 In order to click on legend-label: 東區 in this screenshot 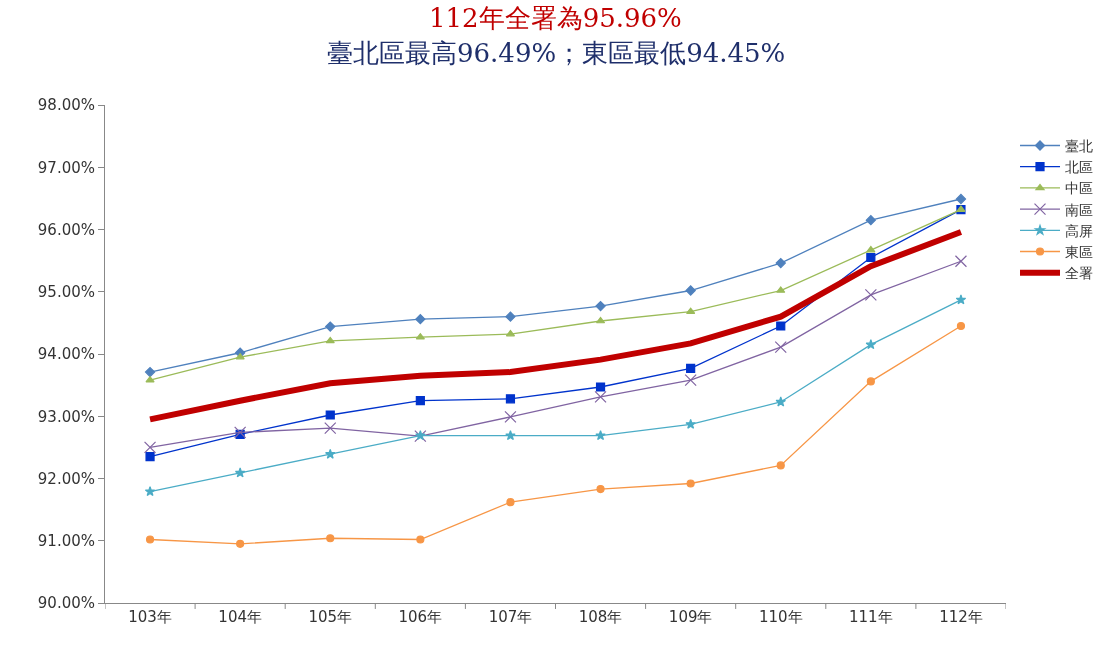, I will do `click(1079, 251)`.